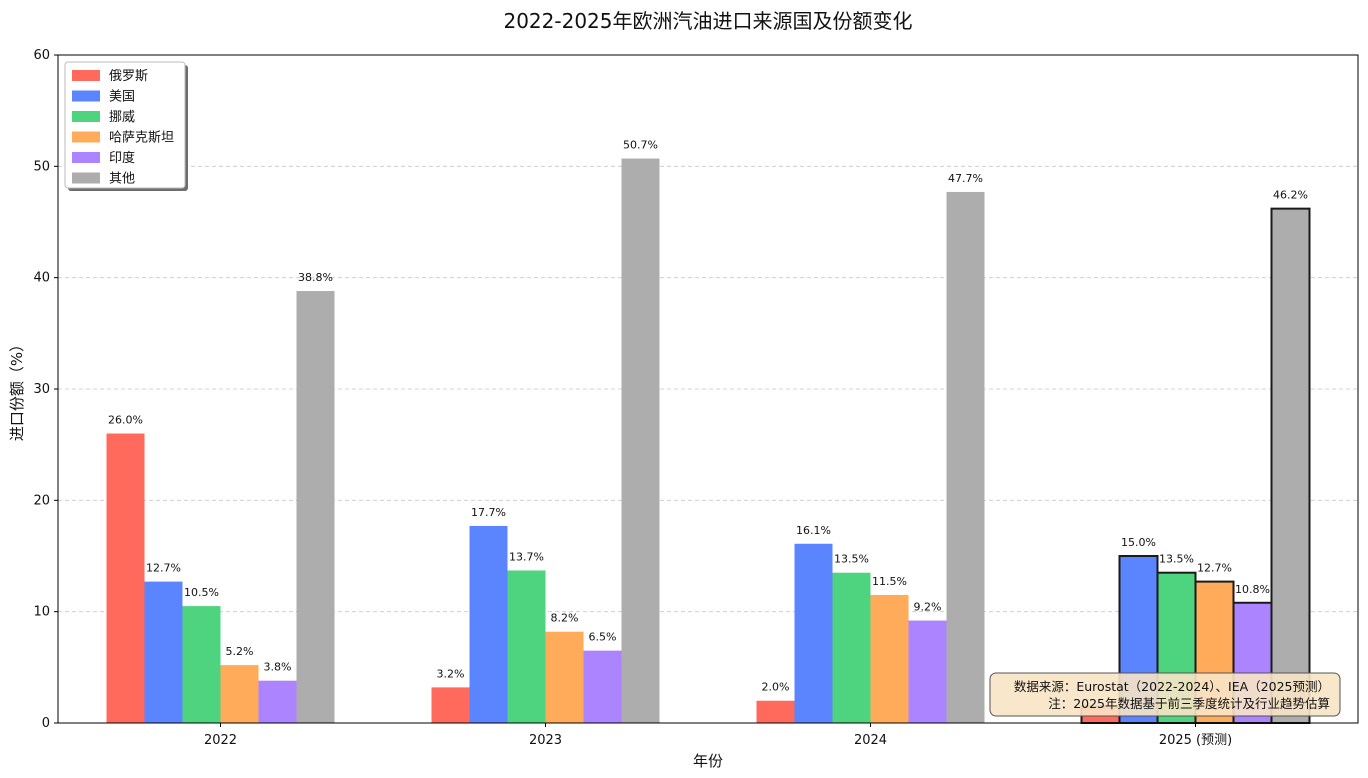 Image resolution: width=1368 pixels, height=778 pixels. I want to click on y-axis-label: 进口份额（%）, so click(17, 389).